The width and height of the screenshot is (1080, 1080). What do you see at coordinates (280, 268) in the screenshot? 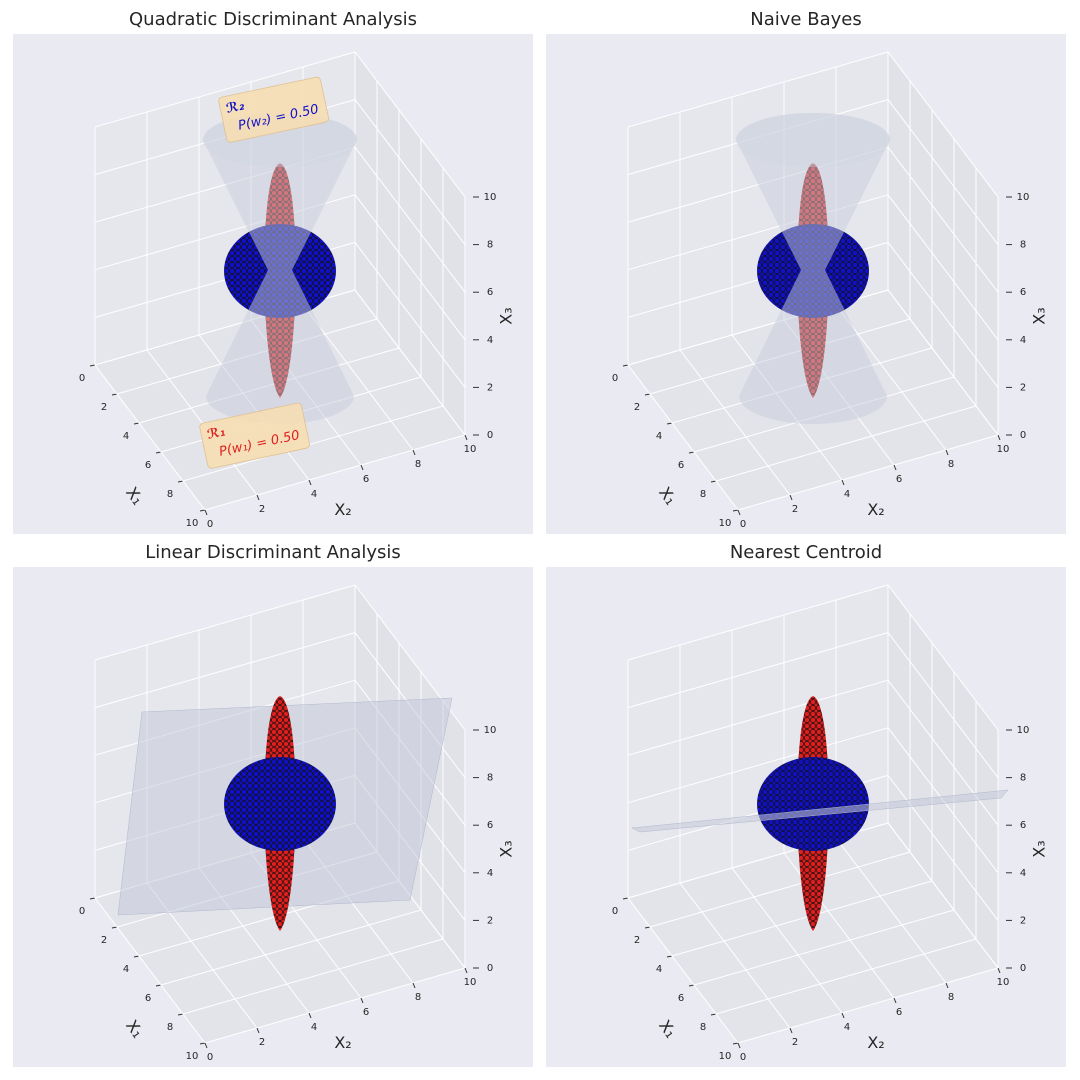
I see `decision-surface` at bounding box center [280, 268].